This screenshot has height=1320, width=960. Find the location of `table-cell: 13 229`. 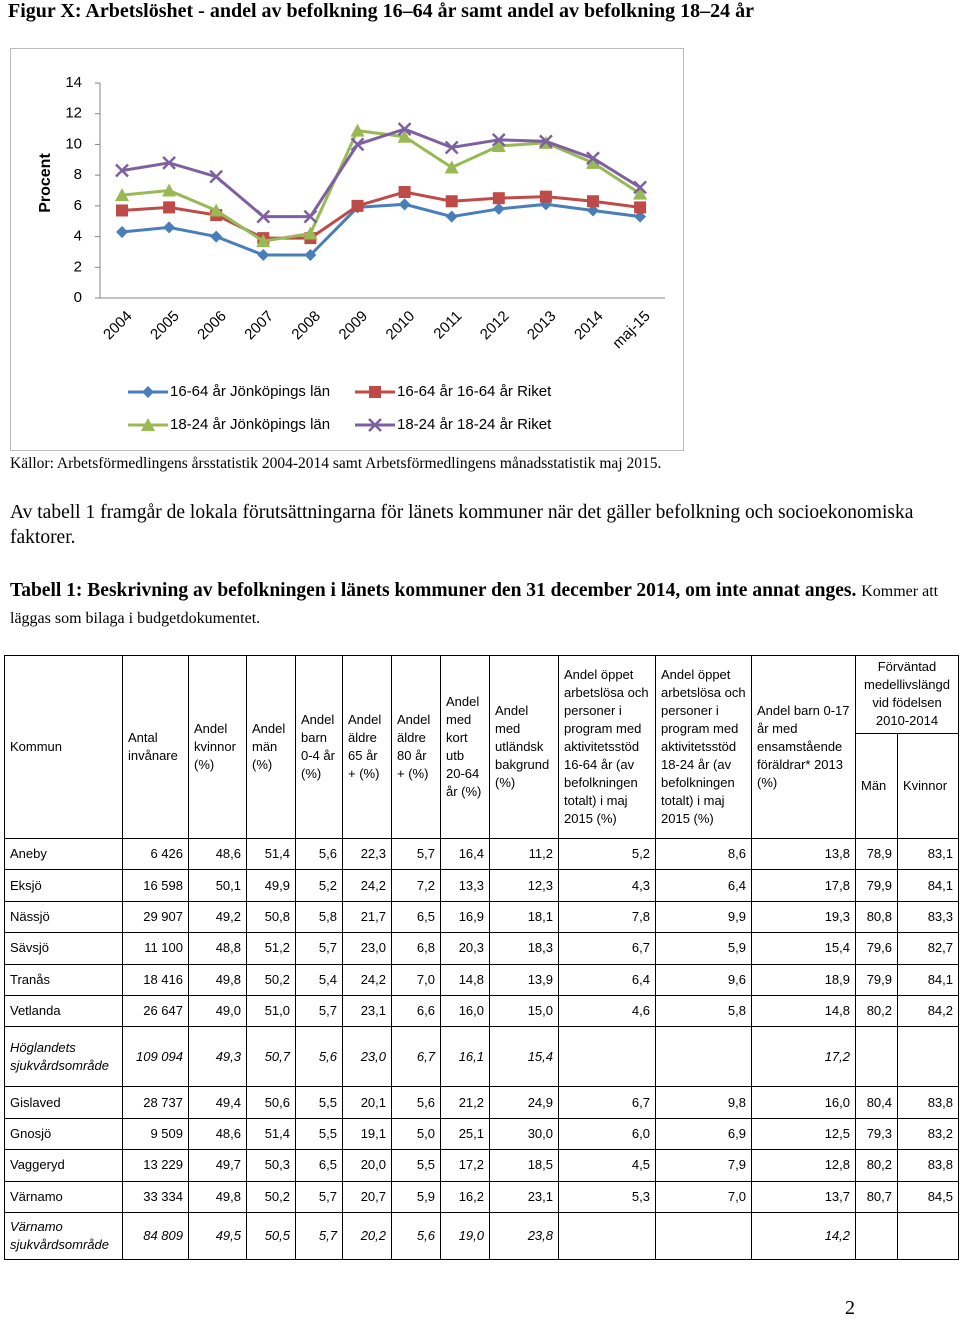

table-cell: 13 229 is located at coordinates (155, 1165).